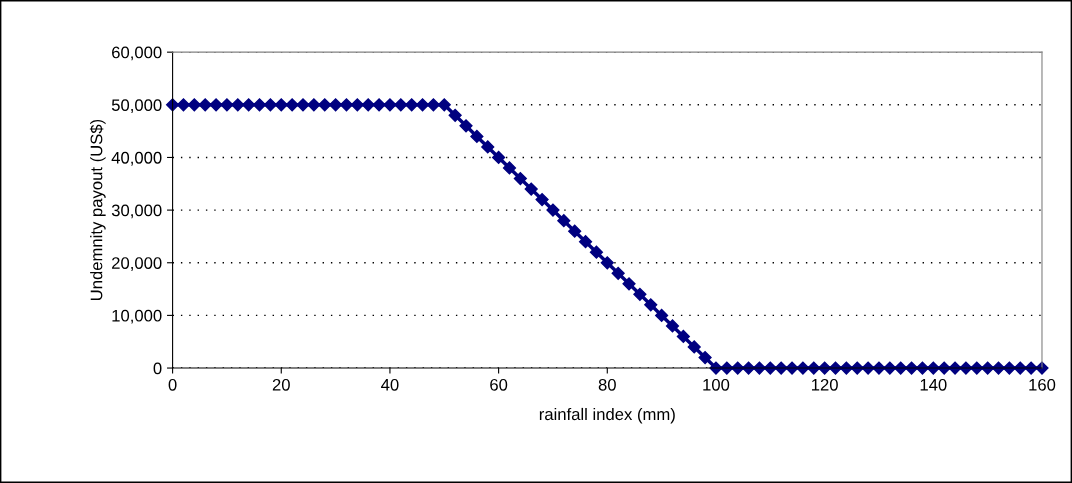  I want to click on y-axis-title: Undemnity payout (US$), so click(97, 210).